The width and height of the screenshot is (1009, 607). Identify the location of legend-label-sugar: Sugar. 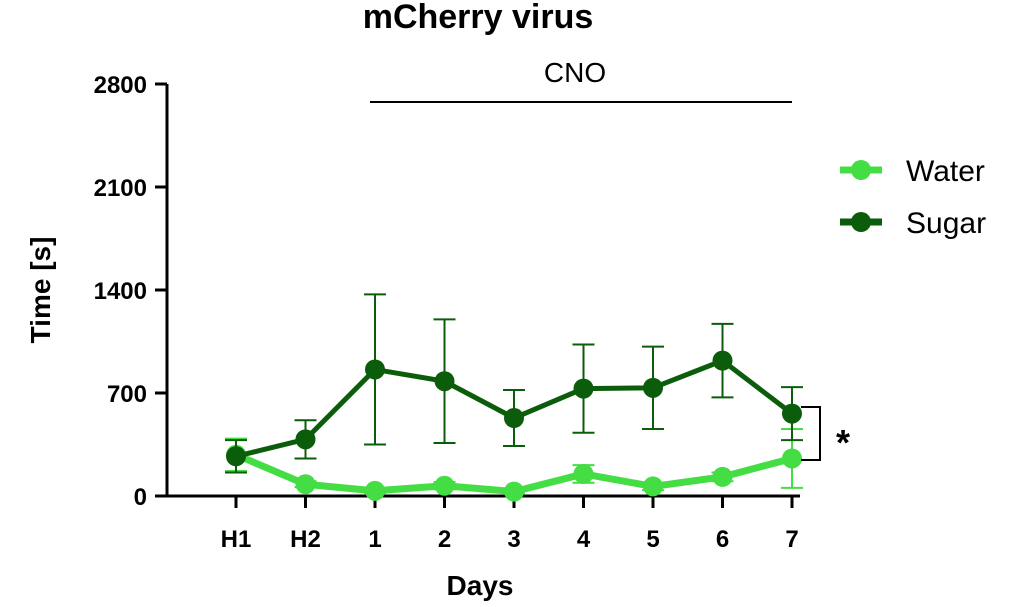
(946, 223).